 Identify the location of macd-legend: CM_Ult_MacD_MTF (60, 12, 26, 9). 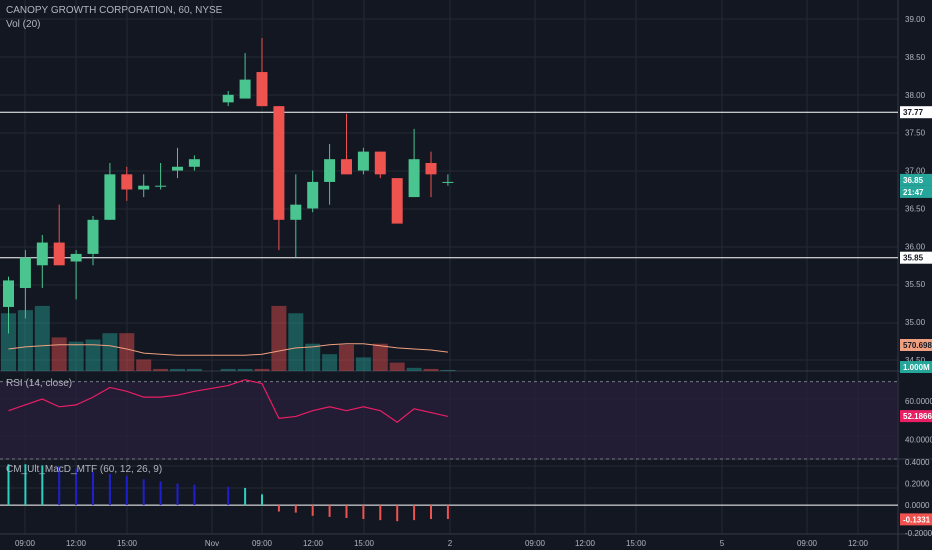
(84, 469).